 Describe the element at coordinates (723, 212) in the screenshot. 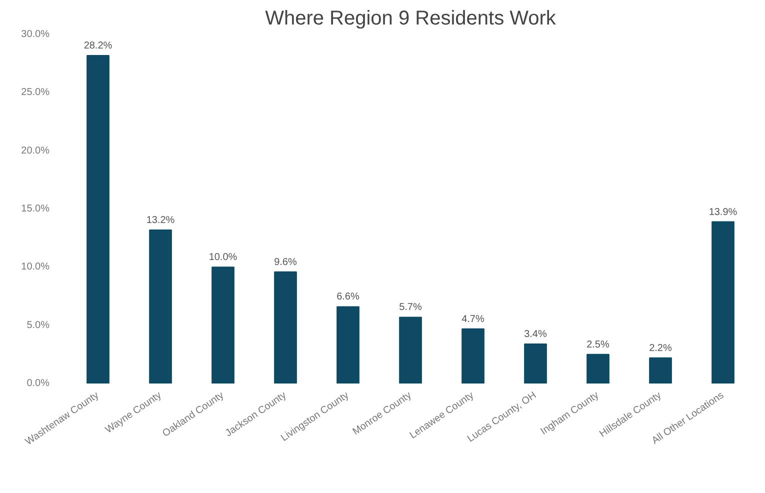

I see `data-label: 13.9%` at that location.